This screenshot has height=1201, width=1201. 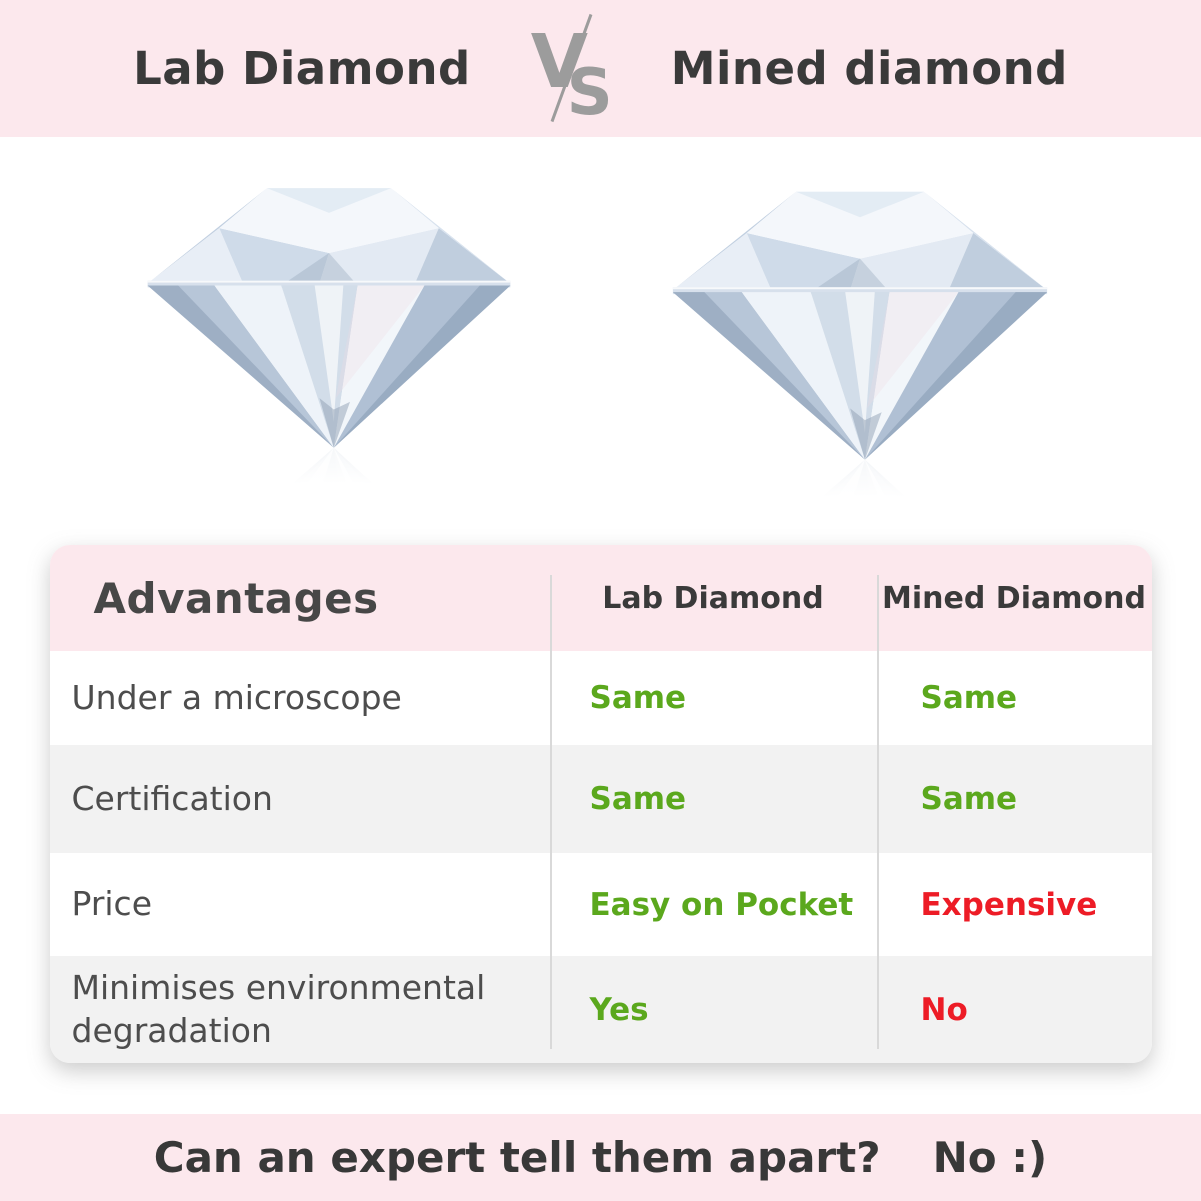 What do you see at coordinates (236, 697) in the screenshot?
I see `row-label: Under a microscope` at bounding box center [236, 697].